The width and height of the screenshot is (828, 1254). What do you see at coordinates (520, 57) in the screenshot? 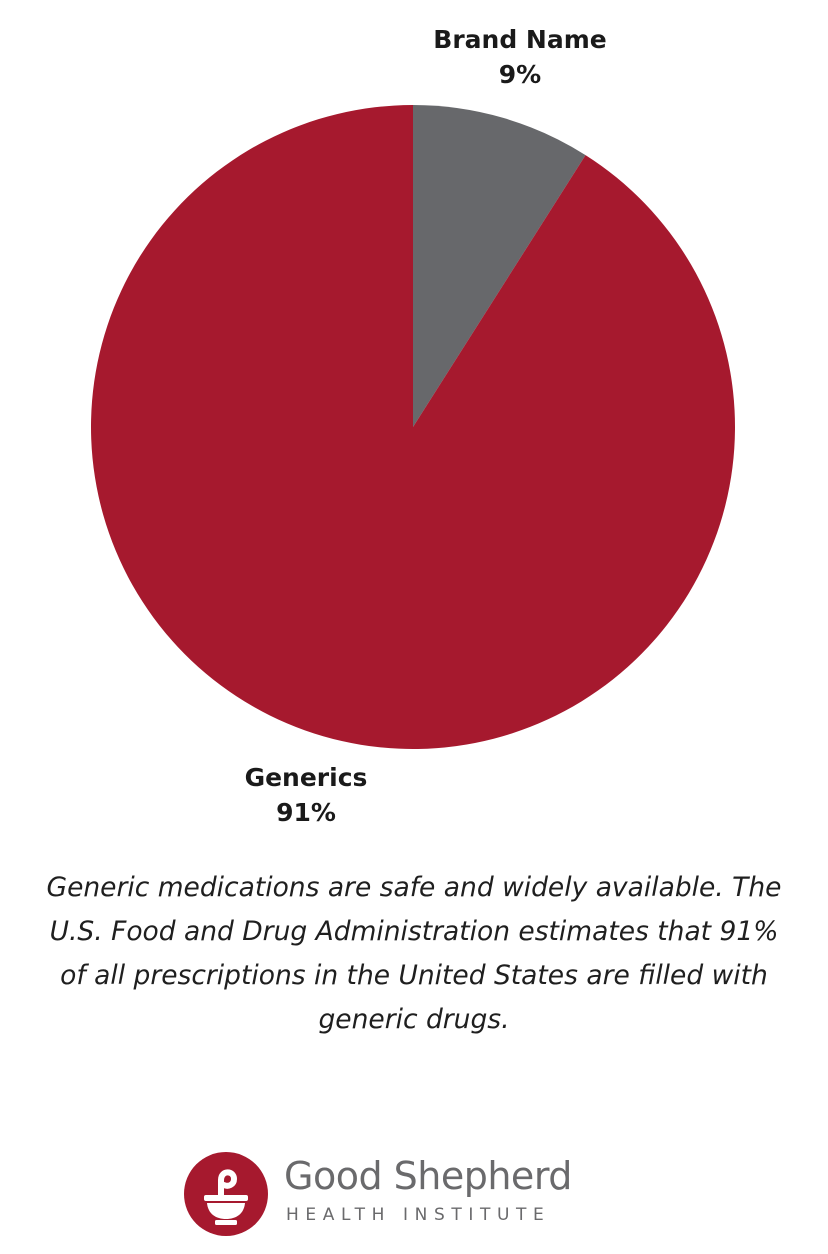
I see `slice-label-brand-name: Brand Name 9%` at bounding box center [520, 57].